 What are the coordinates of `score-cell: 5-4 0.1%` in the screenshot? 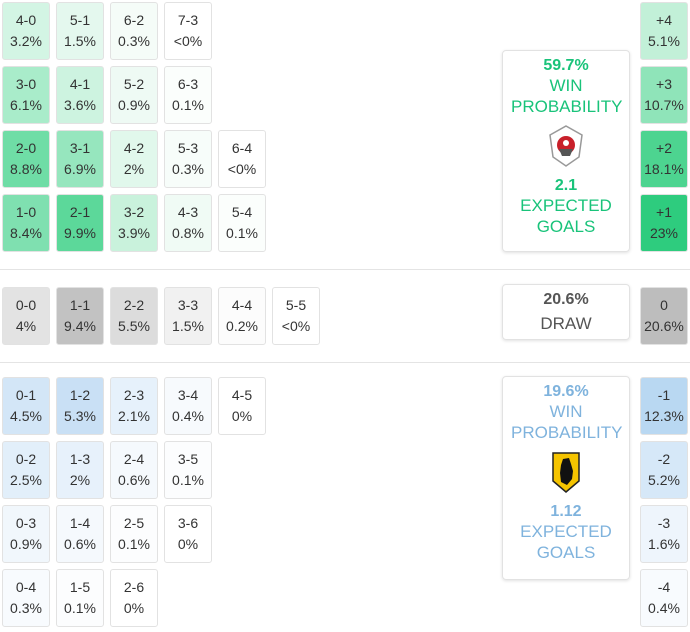 It's located at (242, 223).